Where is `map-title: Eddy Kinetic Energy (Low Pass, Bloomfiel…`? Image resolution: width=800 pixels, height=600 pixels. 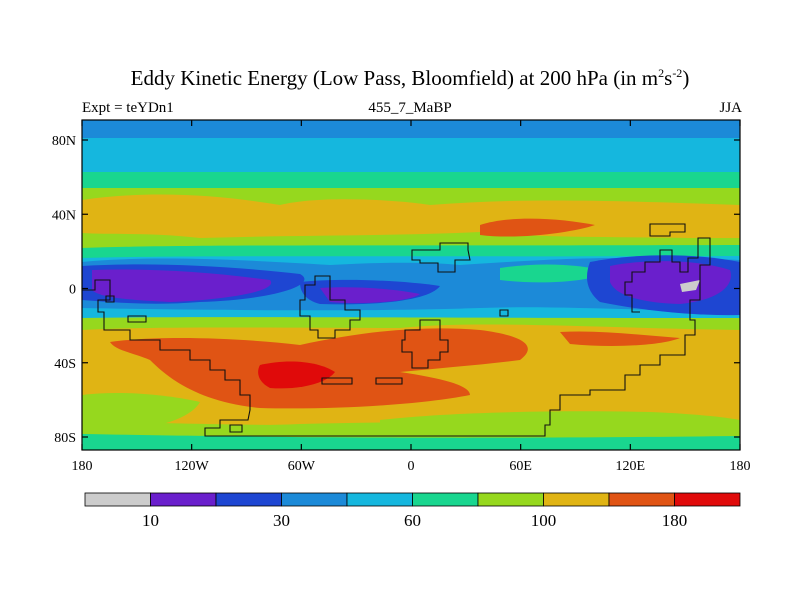
map-title: Eddy Kinetic Energy (Low Pass, Bloomfiel… is located at coordinates (410, 78).